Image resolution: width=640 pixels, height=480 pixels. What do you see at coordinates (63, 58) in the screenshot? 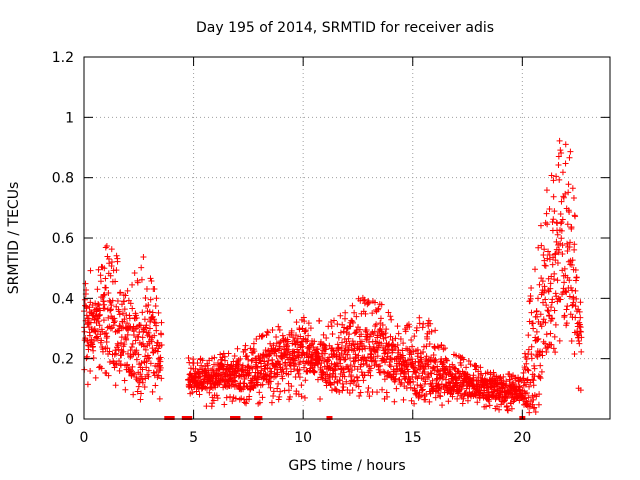
I see `y-tick-label: 1.2` at bounding box center [63, 58].